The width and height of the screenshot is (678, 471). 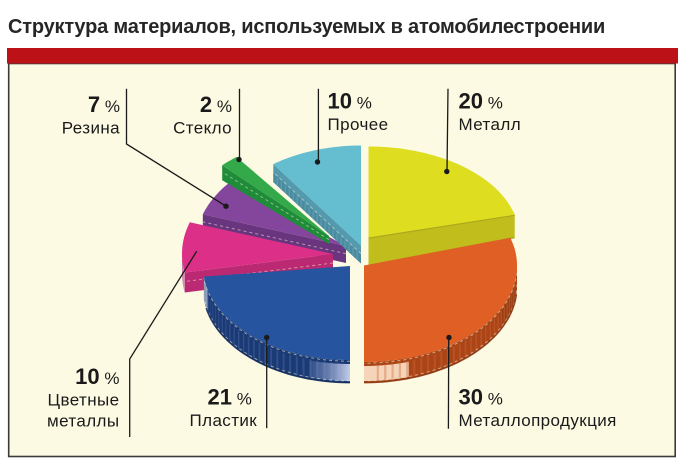 What do you see at coordinates (230, 397) in the screenshot?
I see `svg-text: 21 %` at bounding box center [230, 397].